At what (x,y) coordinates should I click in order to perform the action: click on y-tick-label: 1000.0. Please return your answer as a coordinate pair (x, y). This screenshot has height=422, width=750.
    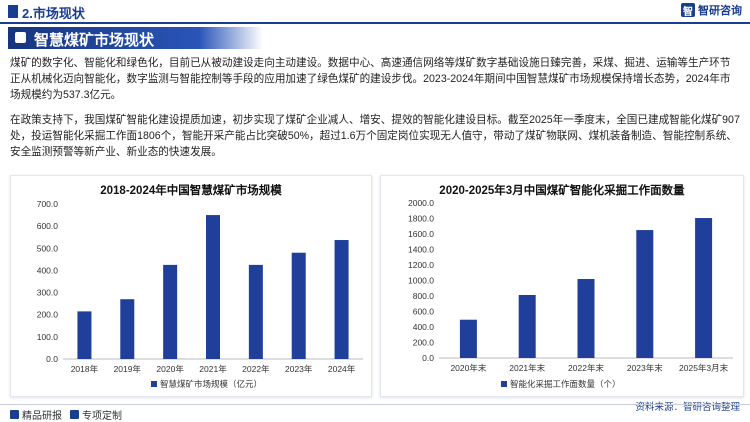
    Looking at the image, I should click on (421, 281).